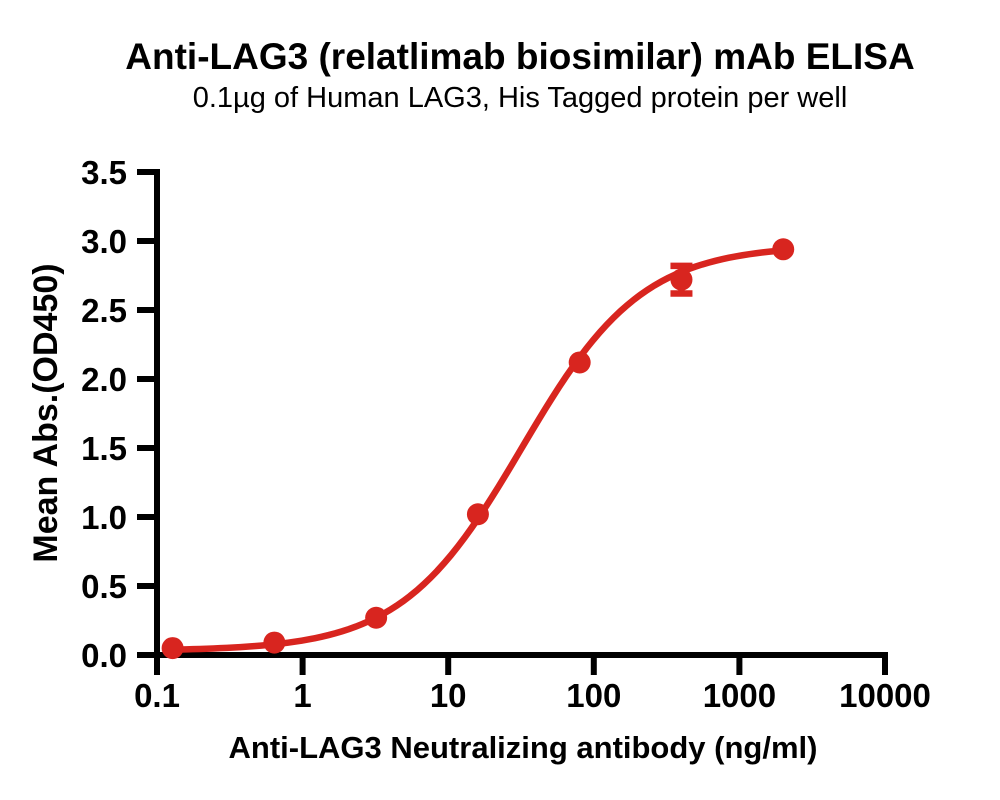 The image size is (1000, 800). Describe the element at coordinates (104, 310) in the screenshot. I see `y-axis-tick-label: 2.5` at that location.